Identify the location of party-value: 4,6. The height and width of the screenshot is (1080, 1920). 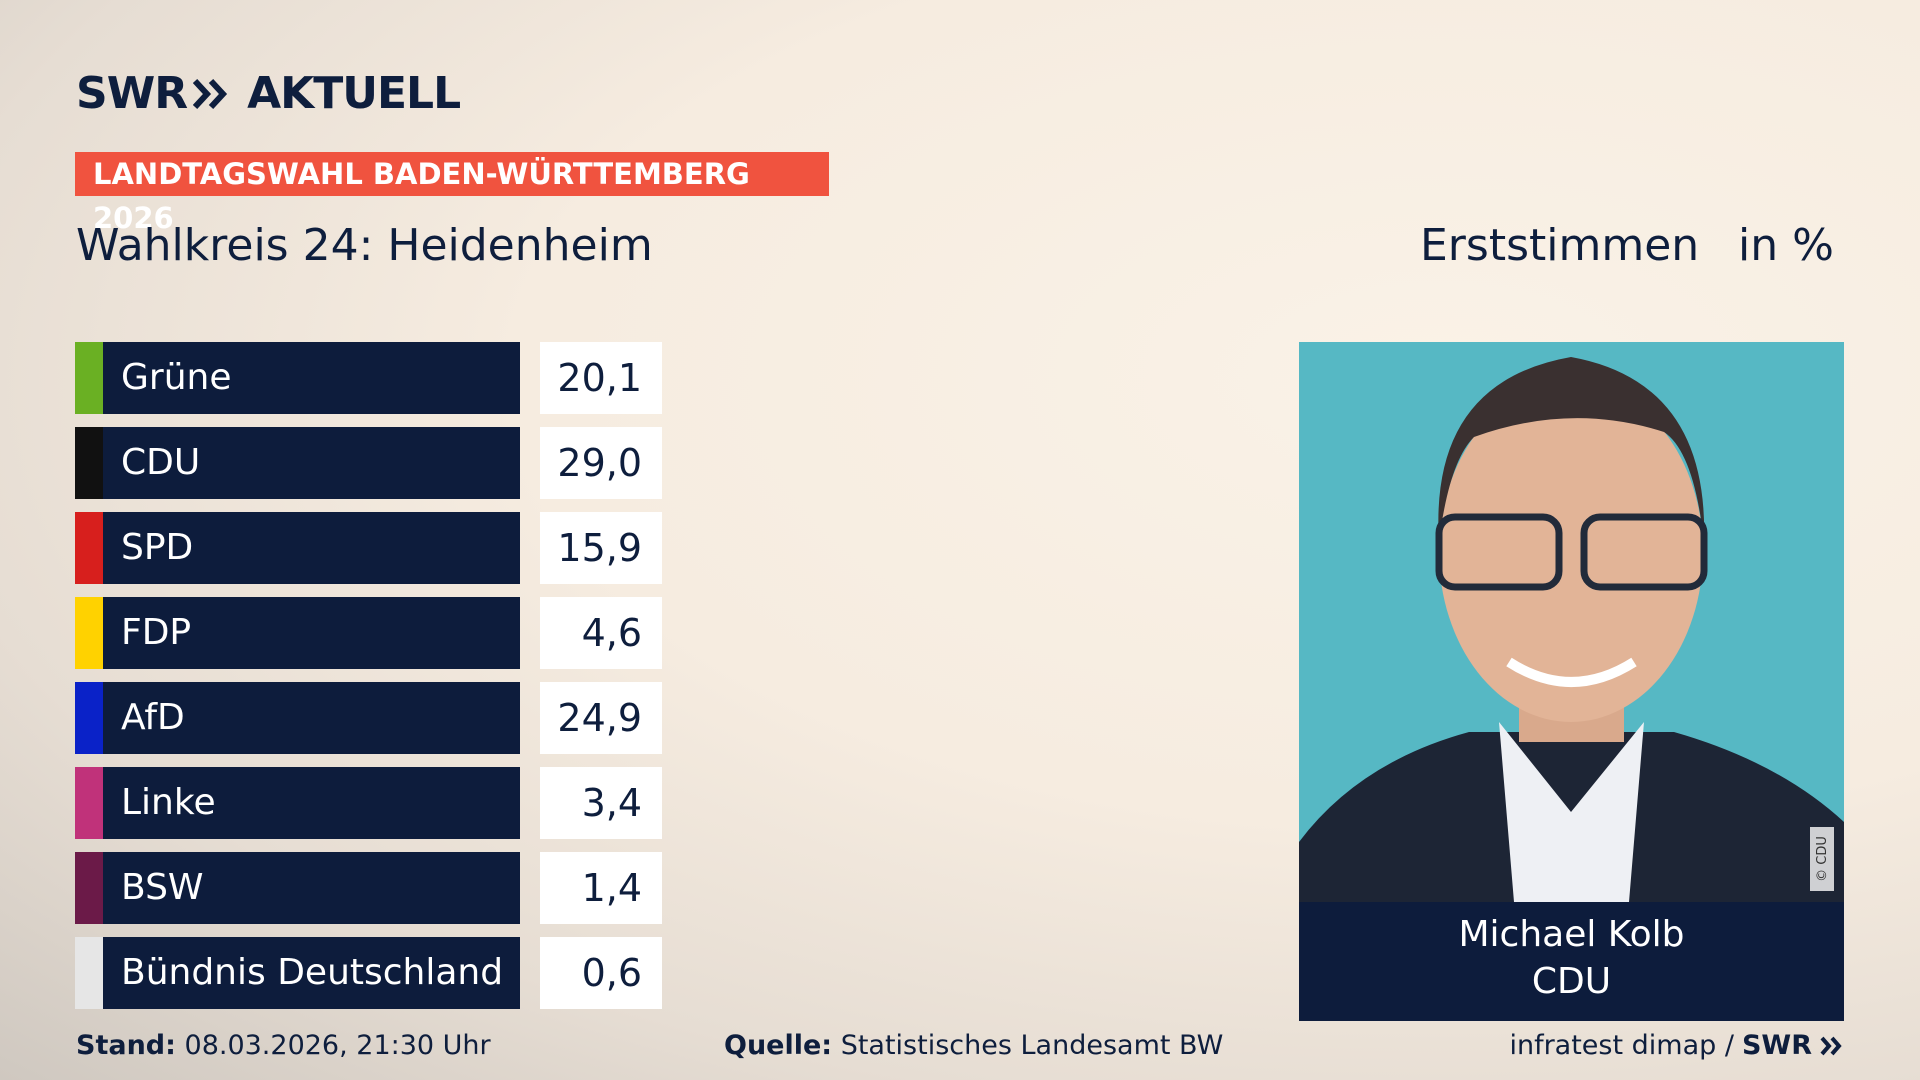
(601, 633).